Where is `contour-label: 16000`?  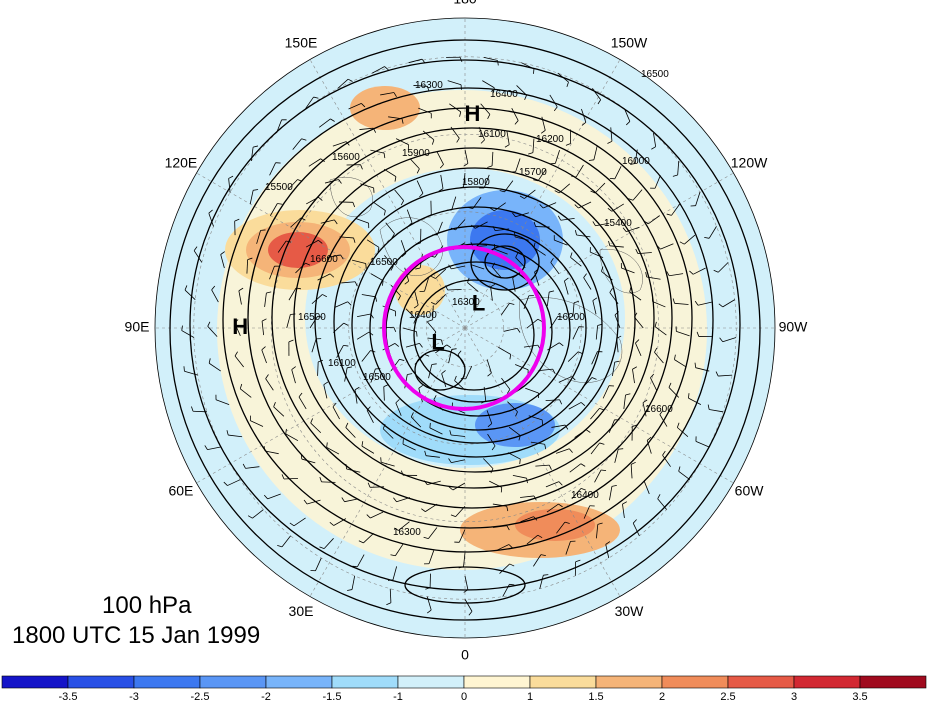 contour-label: 16000 is located at coordinates (636, 161).